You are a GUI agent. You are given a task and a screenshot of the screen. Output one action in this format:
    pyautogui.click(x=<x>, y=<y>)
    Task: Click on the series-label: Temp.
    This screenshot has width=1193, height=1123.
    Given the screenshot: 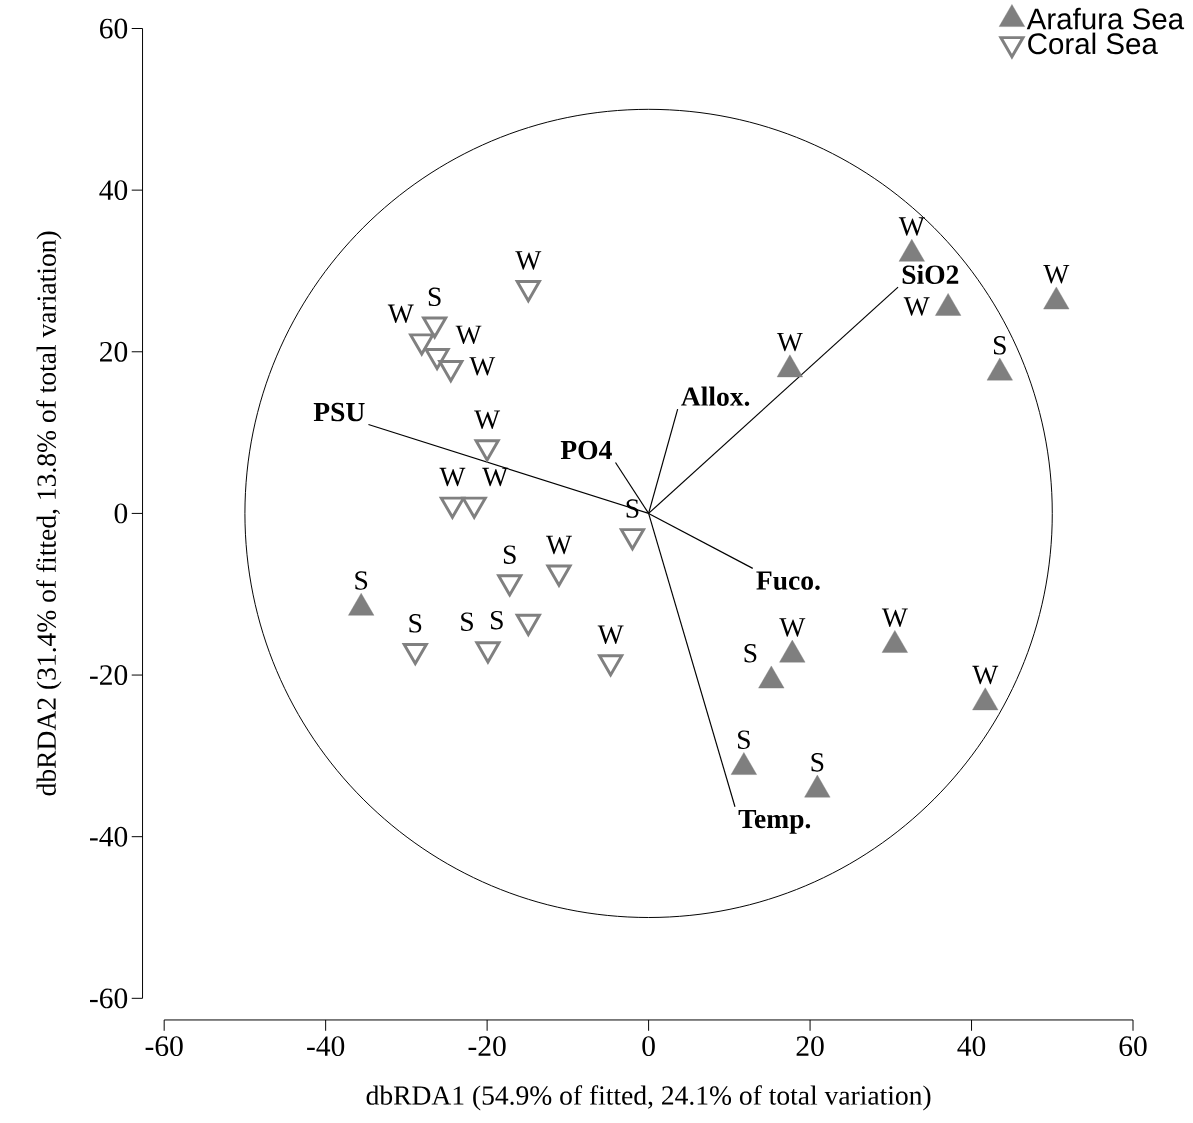 What is the action you would take?
    pyautogui.click(x=774, y=821)
    